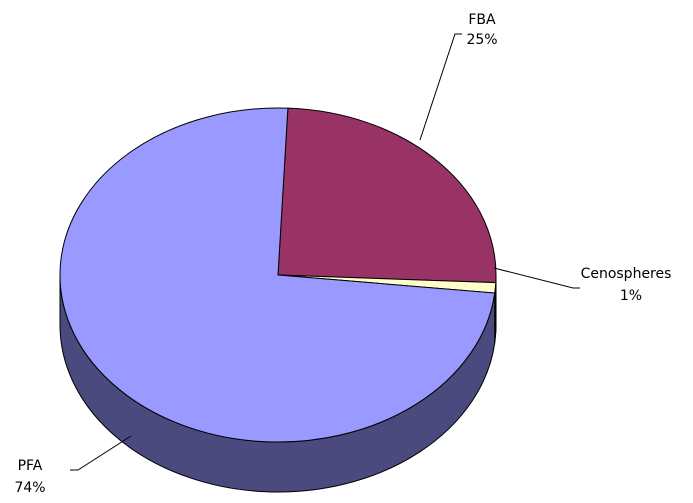 The height and width of the screenshot is (503, 693). I want to click on slice-percent-cenospheres: 1%, so click(631, 296).